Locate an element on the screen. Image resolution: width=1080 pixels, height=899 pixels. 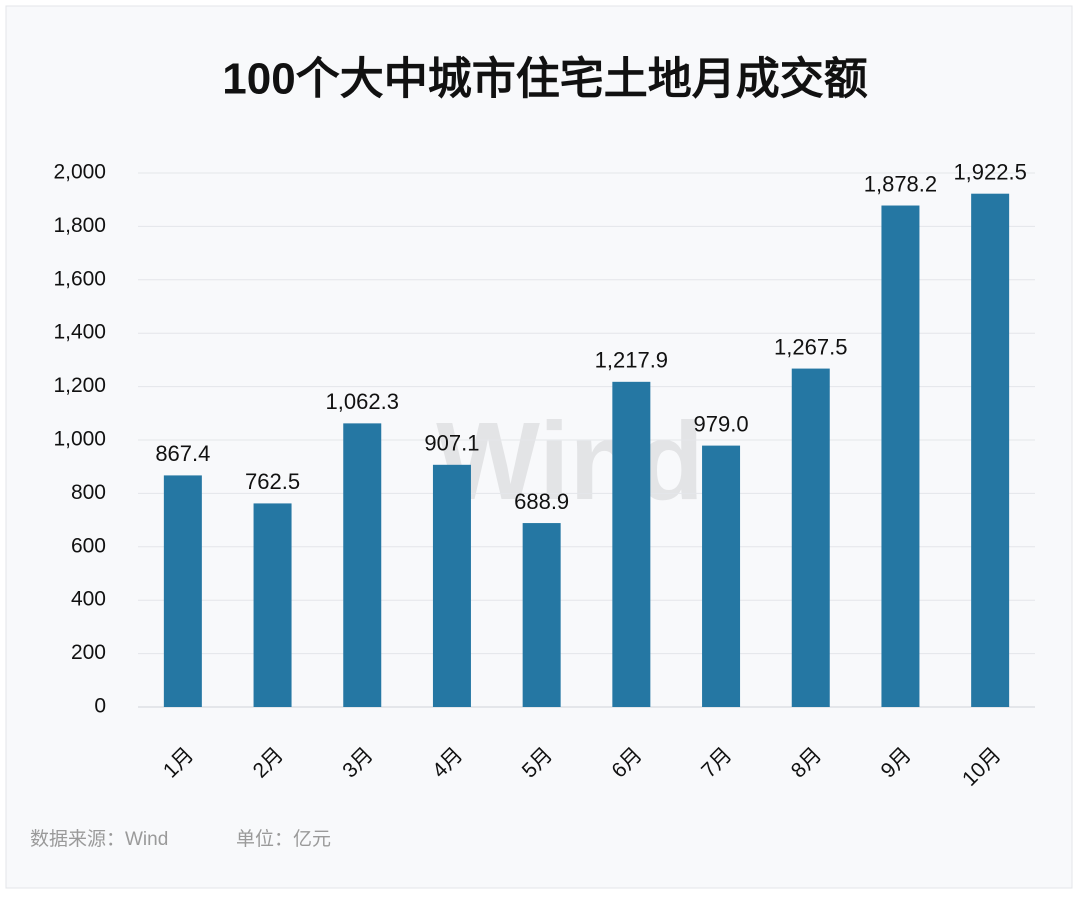
y-tick-label: 2,000 is located at coordinates (79, 172).